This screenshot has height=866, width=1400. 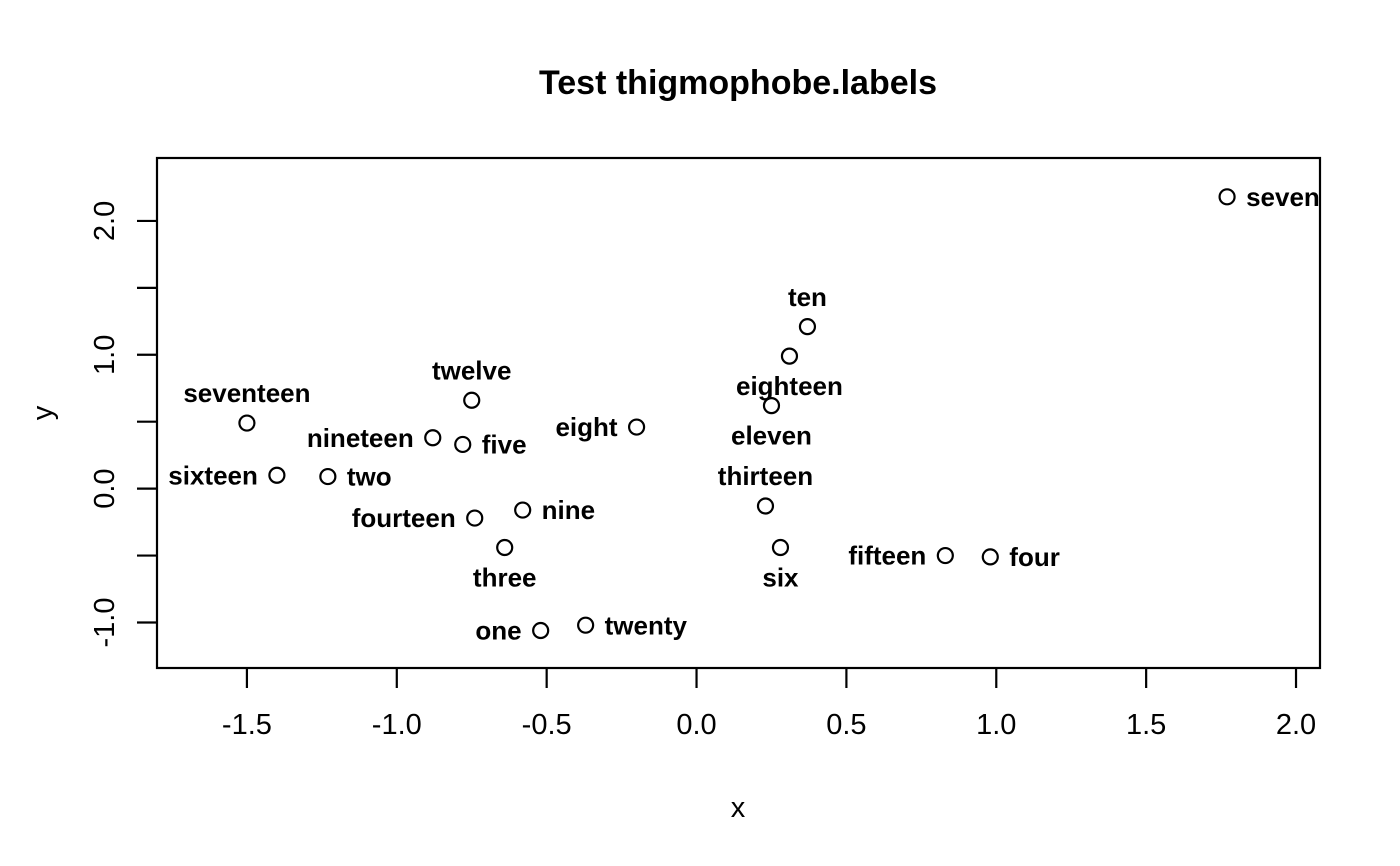 What do you see at coordinates (765, 506) in the screenshot?
I see `data-point-thirteen` at bounding box center [765, 506].